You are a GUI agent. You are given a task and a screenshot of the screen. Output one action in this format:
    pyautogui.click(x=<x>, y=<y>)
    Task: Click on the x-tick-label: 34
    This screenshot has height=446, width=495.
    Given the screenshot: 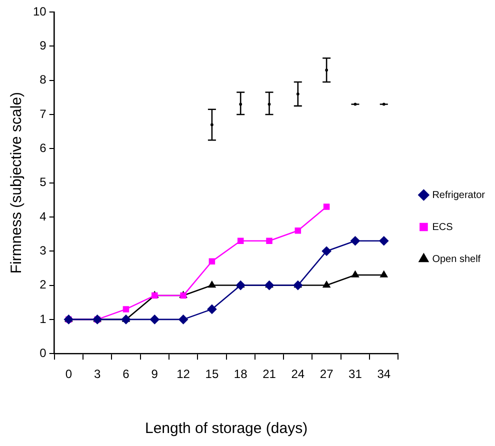 What is the action you would take?
    pyautogui.click(x=384, y=374)
    